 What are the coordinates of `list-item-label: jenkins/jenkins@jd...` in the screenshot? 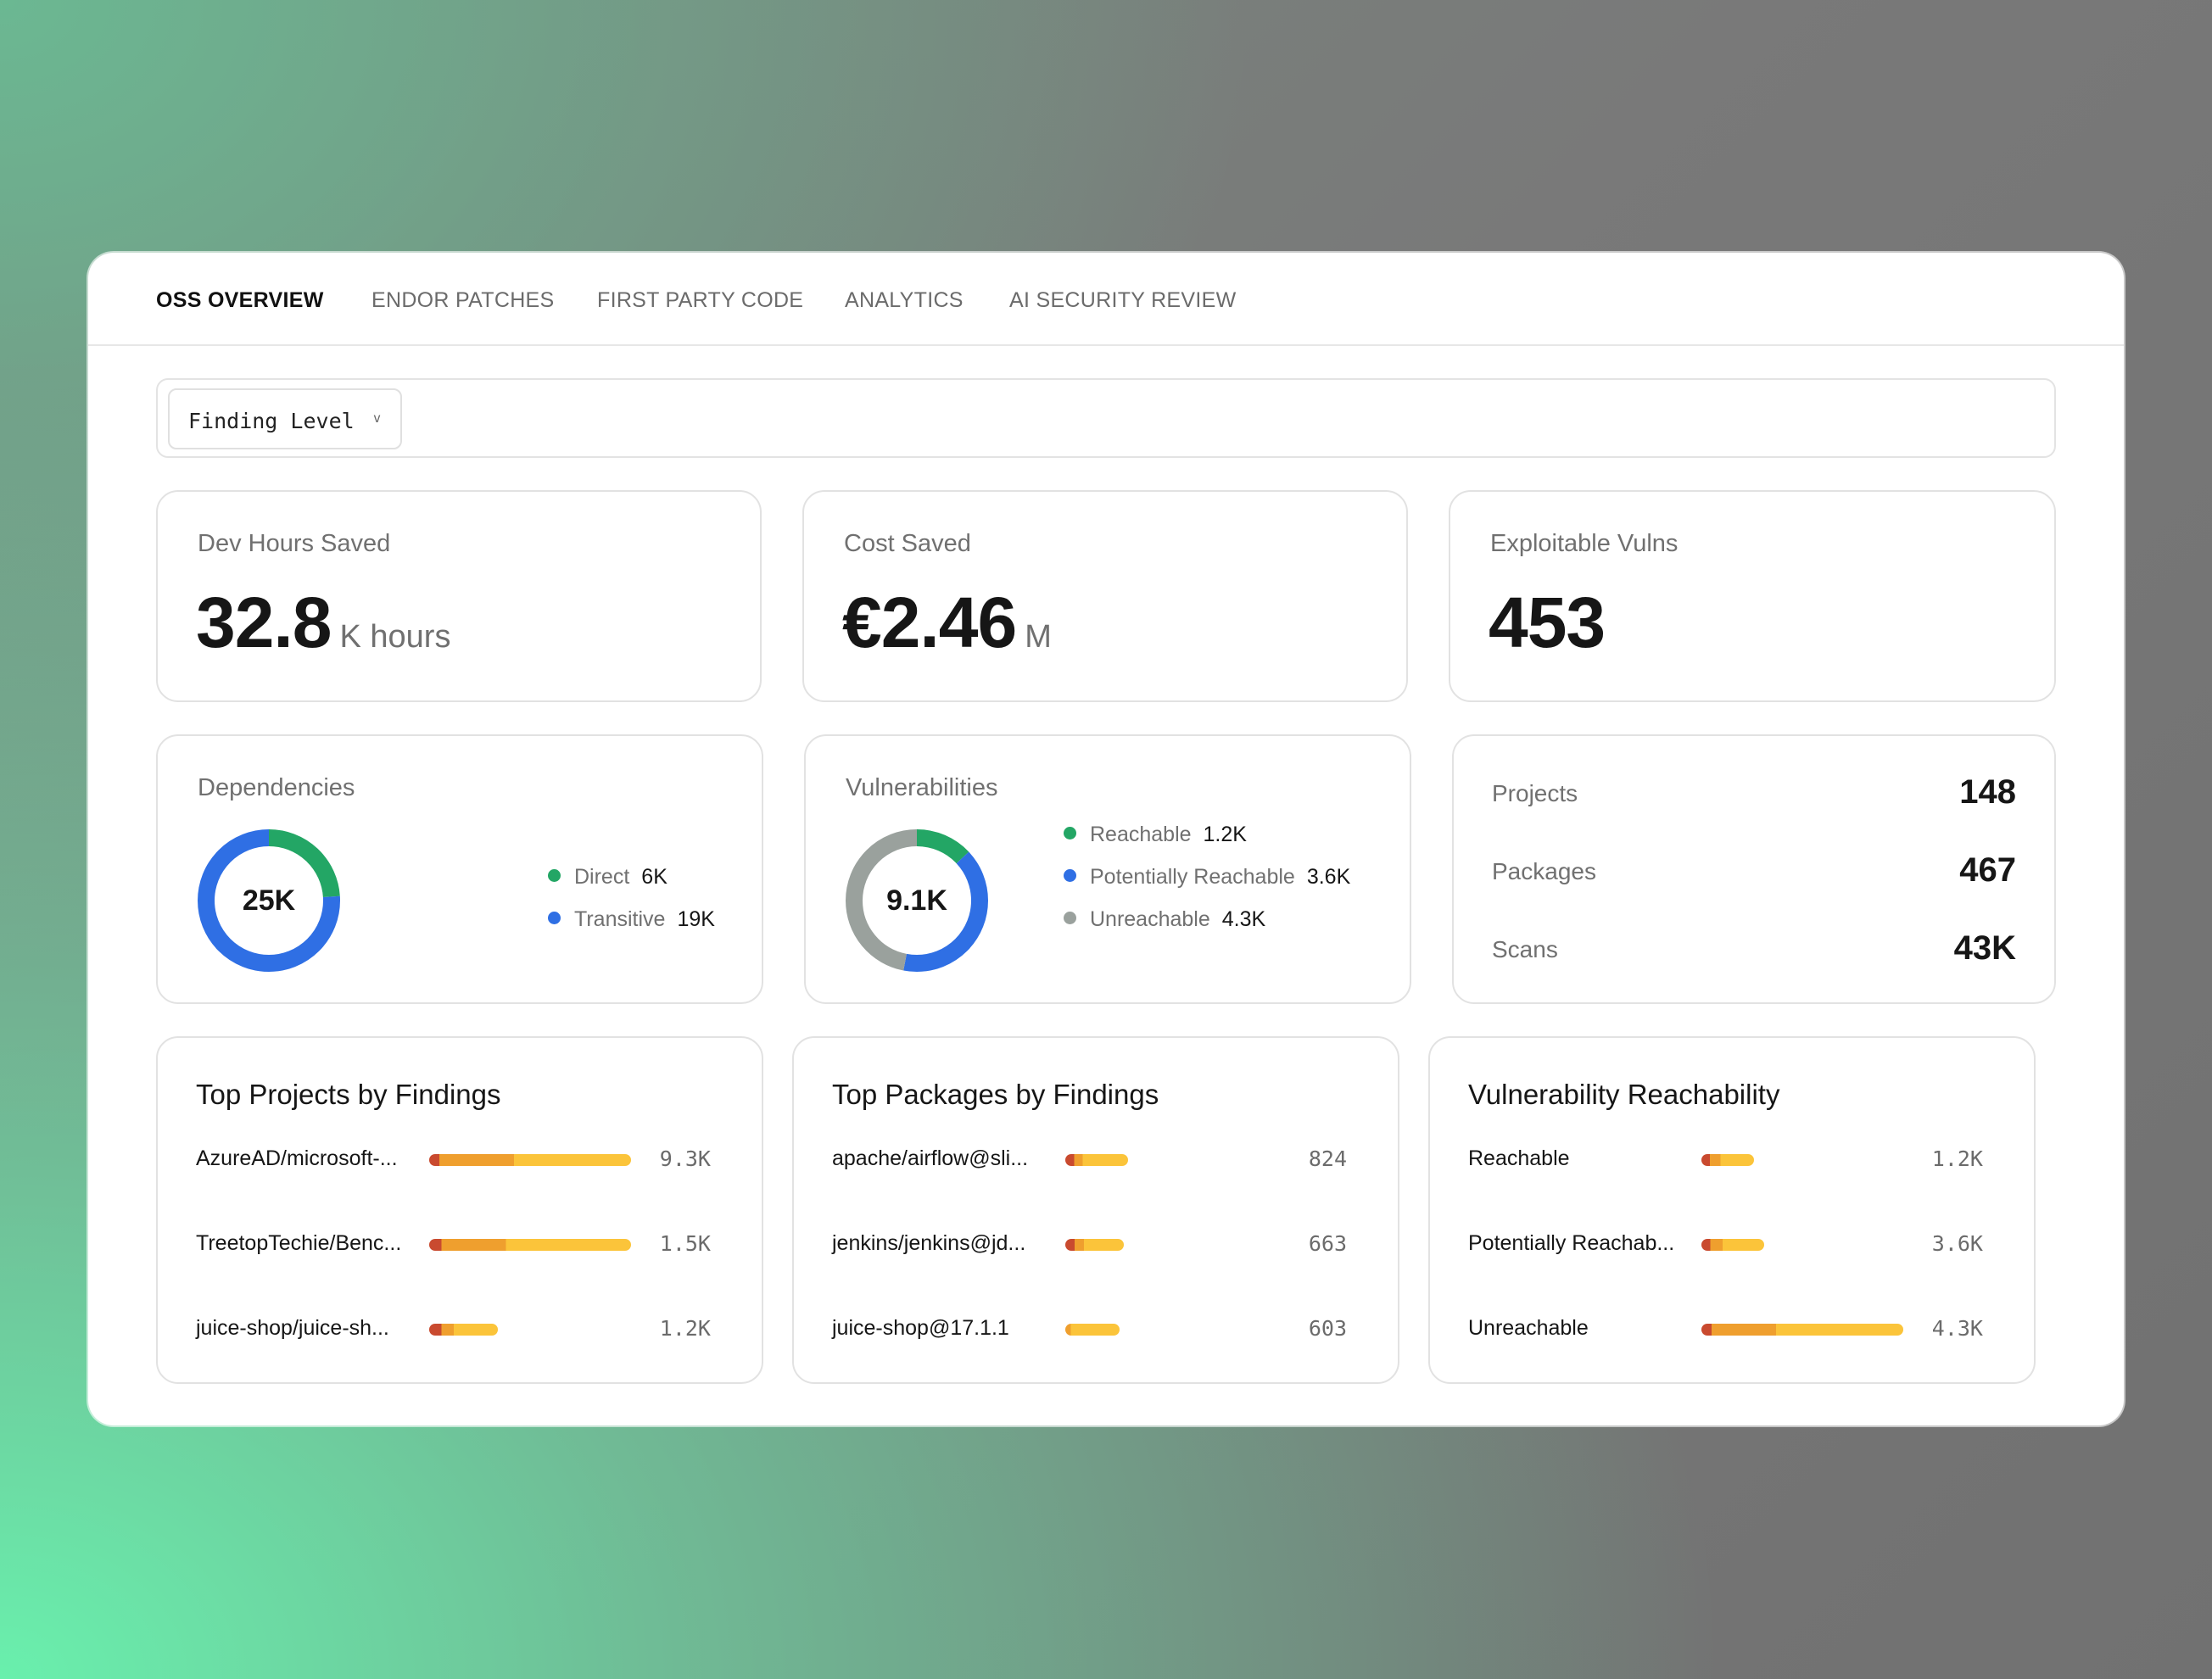 It's located at (929, 1243).